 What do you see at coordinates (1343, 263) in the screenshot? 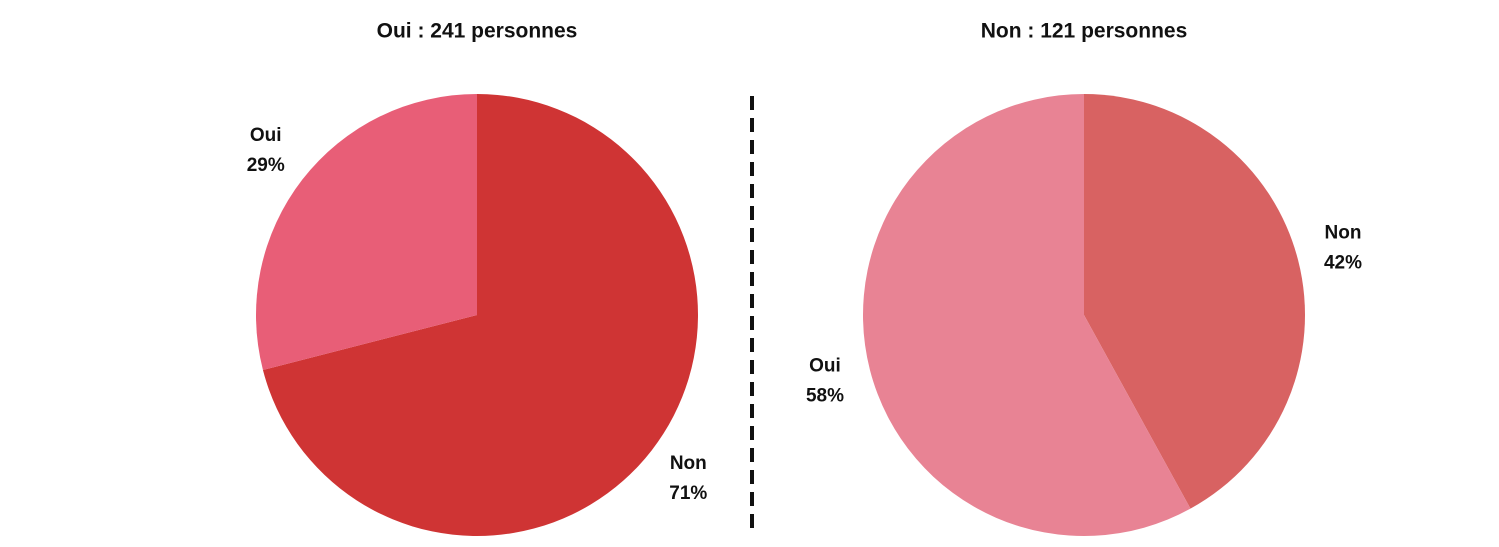
I see `slice-value-label: 42%` at bounding box center [1343, 263].